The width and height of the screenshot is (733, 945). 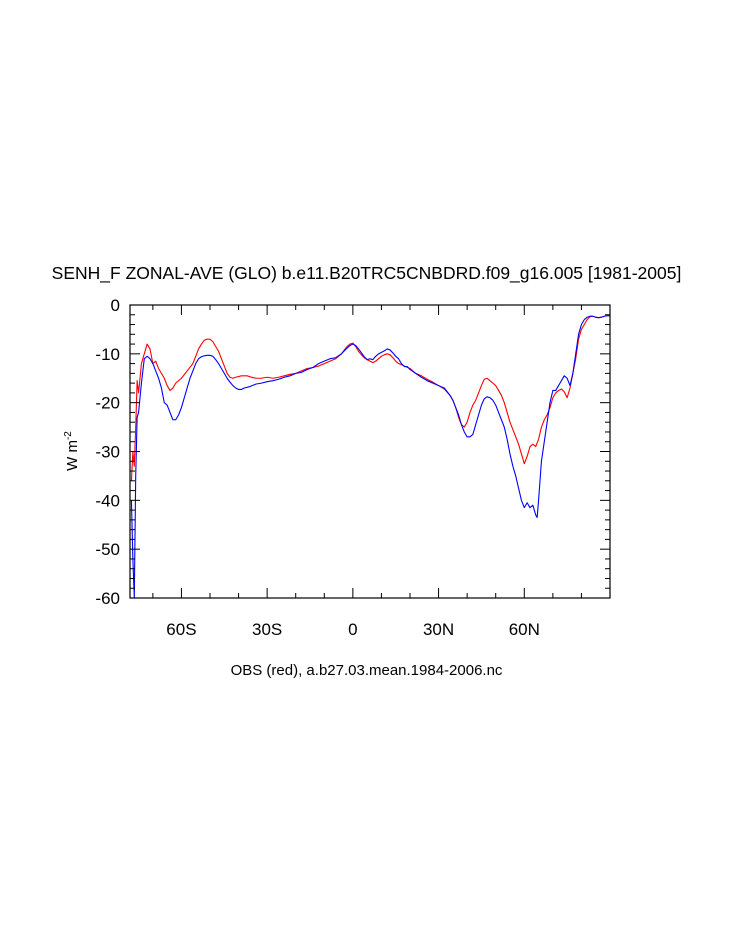 I want to click on y-tick-label: -20, so click(x=107, y=403).